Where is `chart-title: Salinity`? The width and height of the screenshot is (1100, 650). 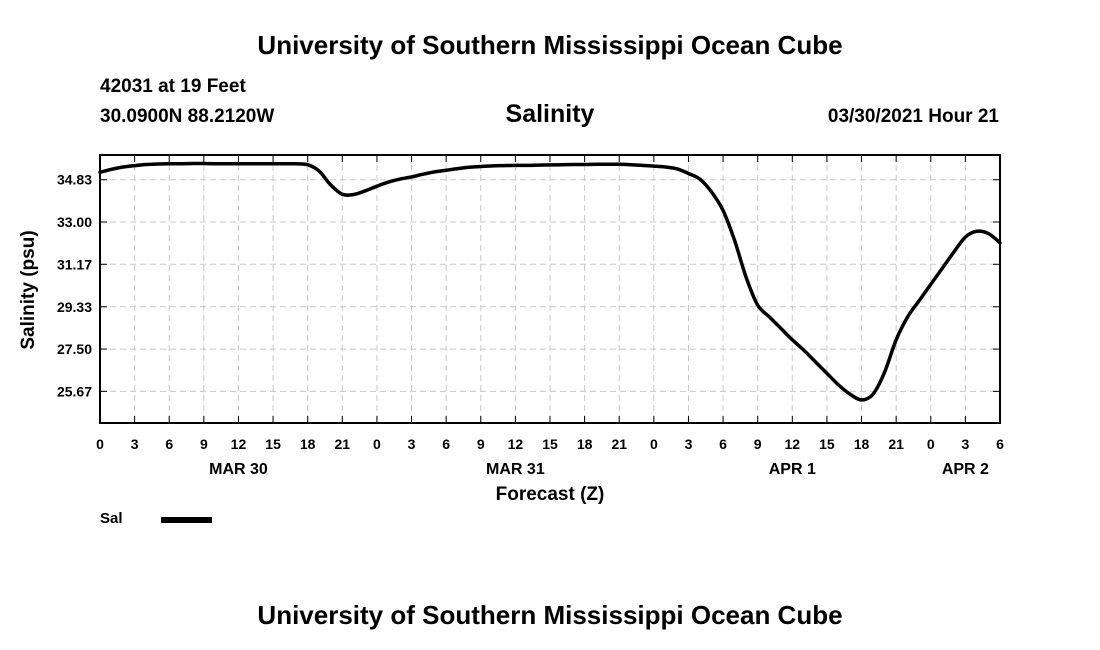
chart-title: Salinity is located at coordinates (550, 114).